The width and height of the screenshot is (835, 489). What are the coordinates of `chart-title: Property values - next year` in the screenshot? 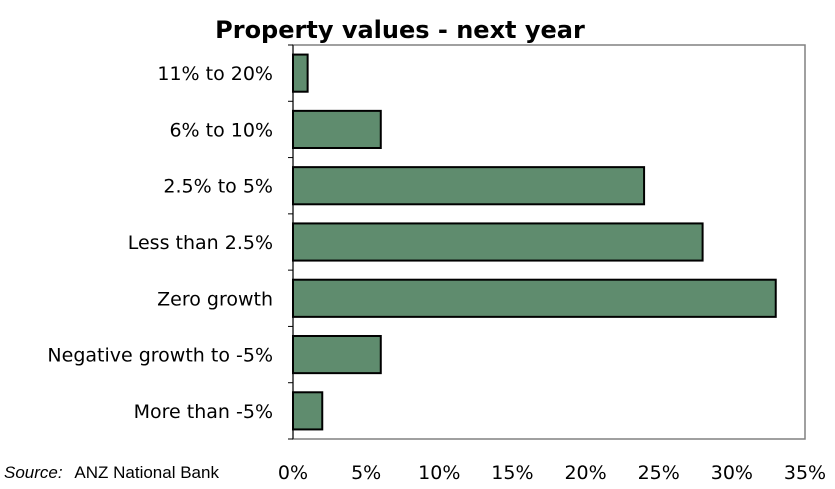 It's located at (400, 30).